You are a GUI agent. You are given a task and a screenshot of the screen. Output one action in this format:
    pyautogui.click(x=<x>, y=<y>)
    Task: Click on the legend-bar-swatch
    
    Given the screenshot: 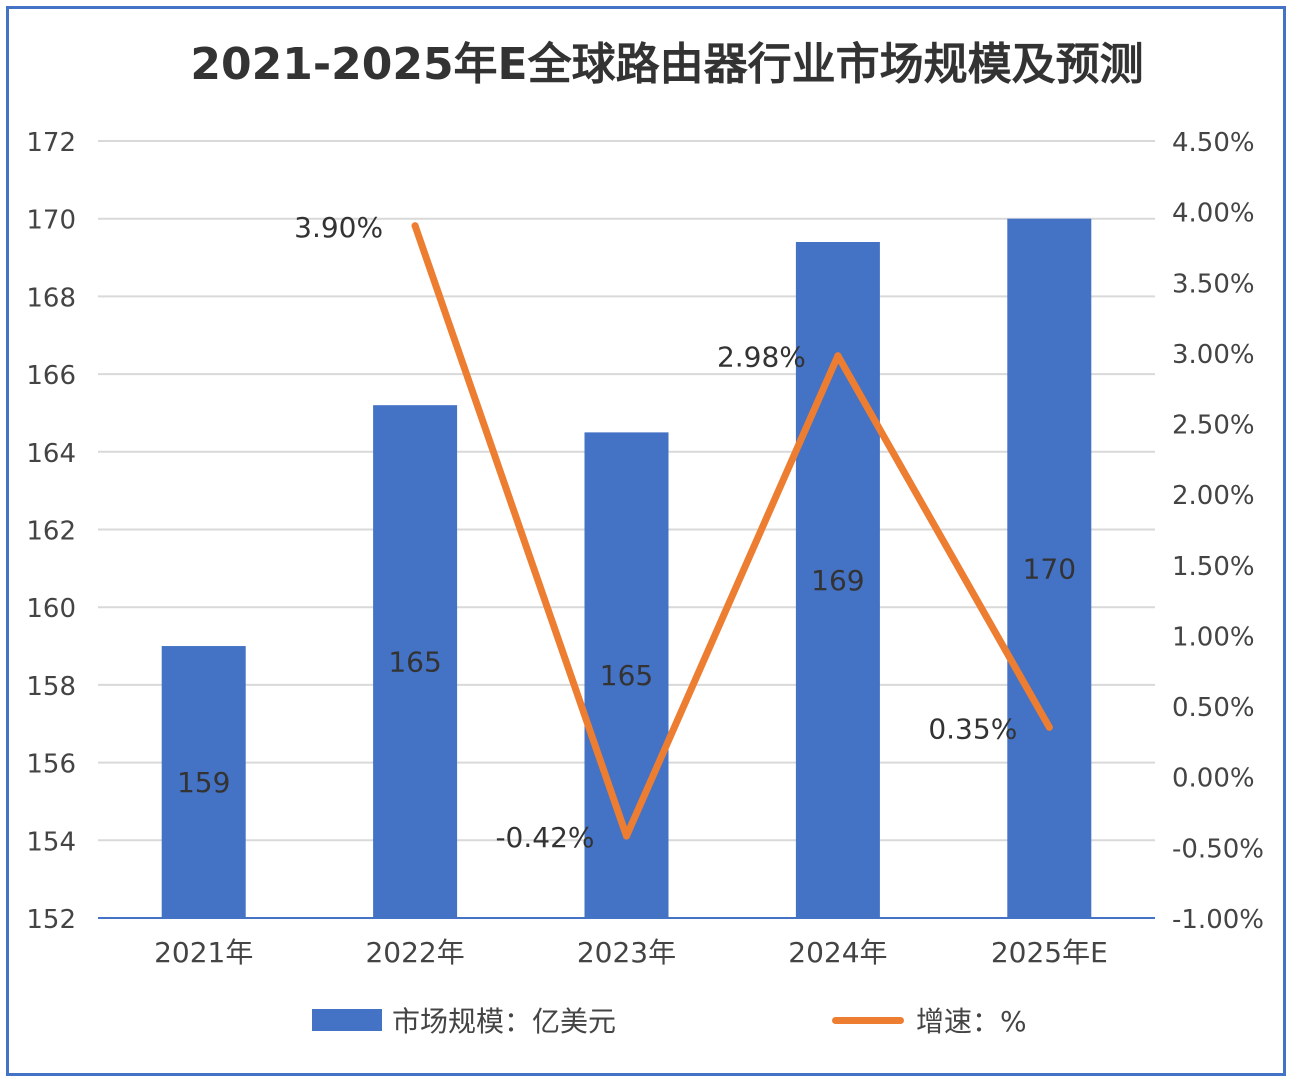 What is the action you would take?
    pyautogui.click(x=347, y=1020)
    